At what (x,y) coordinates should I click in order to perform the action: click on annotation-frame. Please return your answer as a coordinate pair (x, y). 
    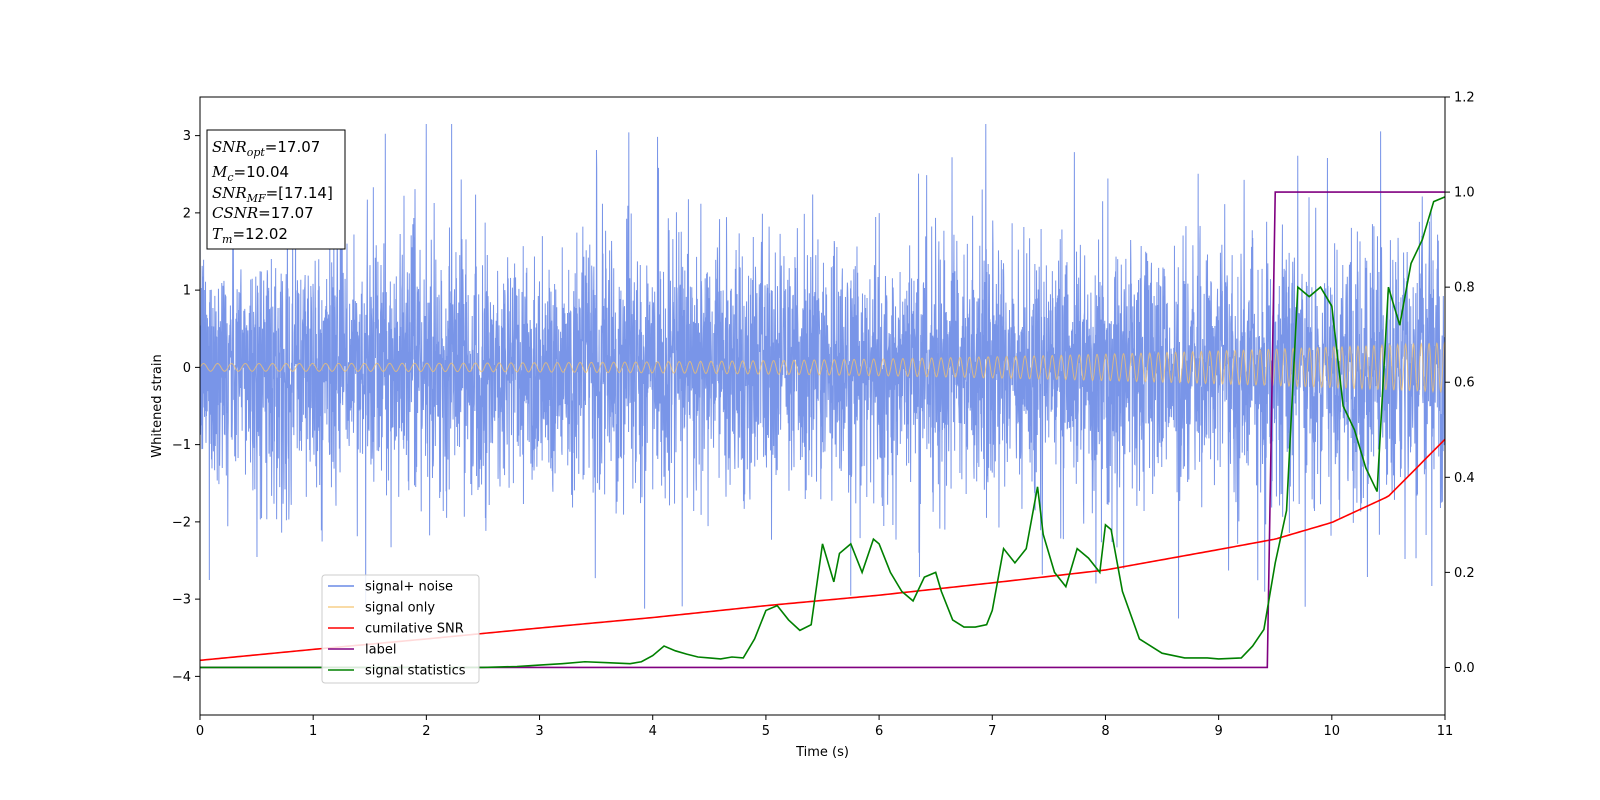
    Looking at the image, I should click on (276, 189).